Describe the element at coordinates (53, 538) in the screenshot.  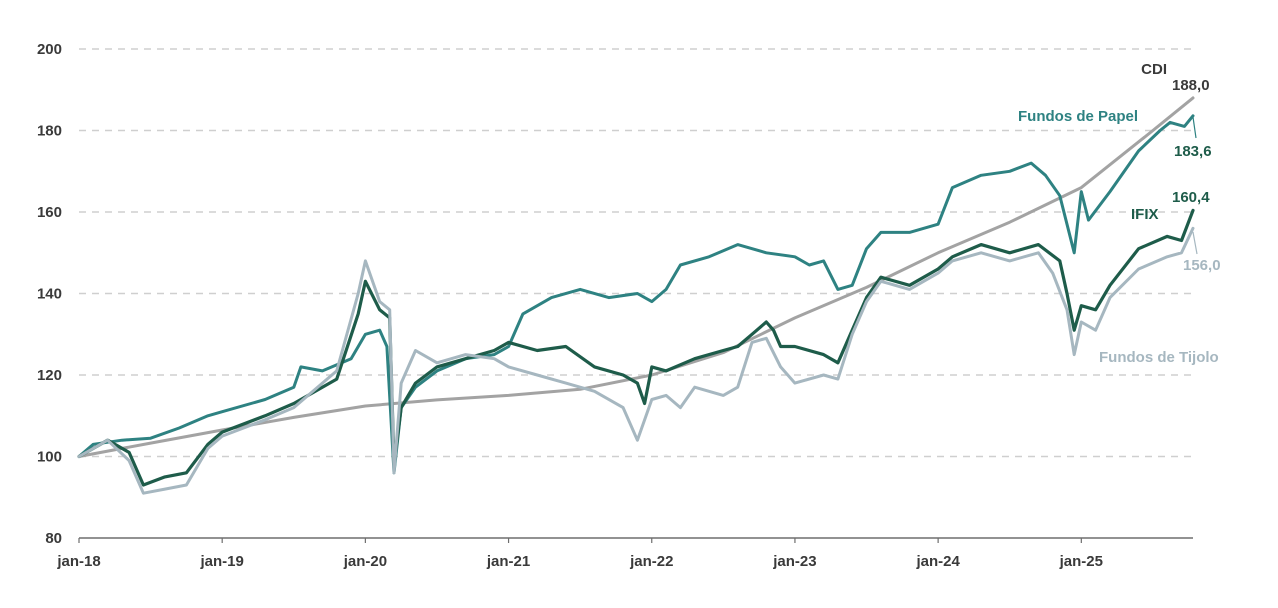
I see `y-tick-label: 80` at that location.